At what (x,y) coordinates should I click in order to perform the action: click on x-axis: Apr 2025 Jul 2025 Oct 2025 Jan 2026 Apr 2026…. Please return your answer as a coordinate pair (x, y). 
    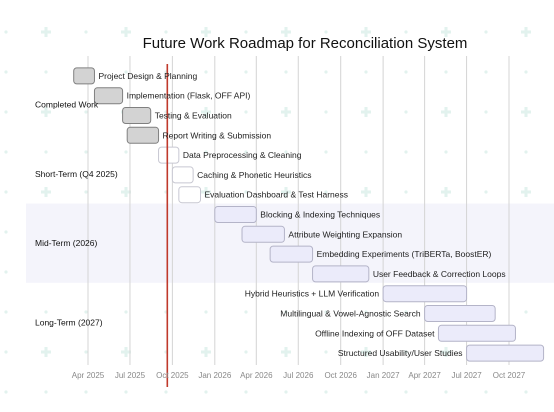
    Looking at the image, I should click on (299, 375).